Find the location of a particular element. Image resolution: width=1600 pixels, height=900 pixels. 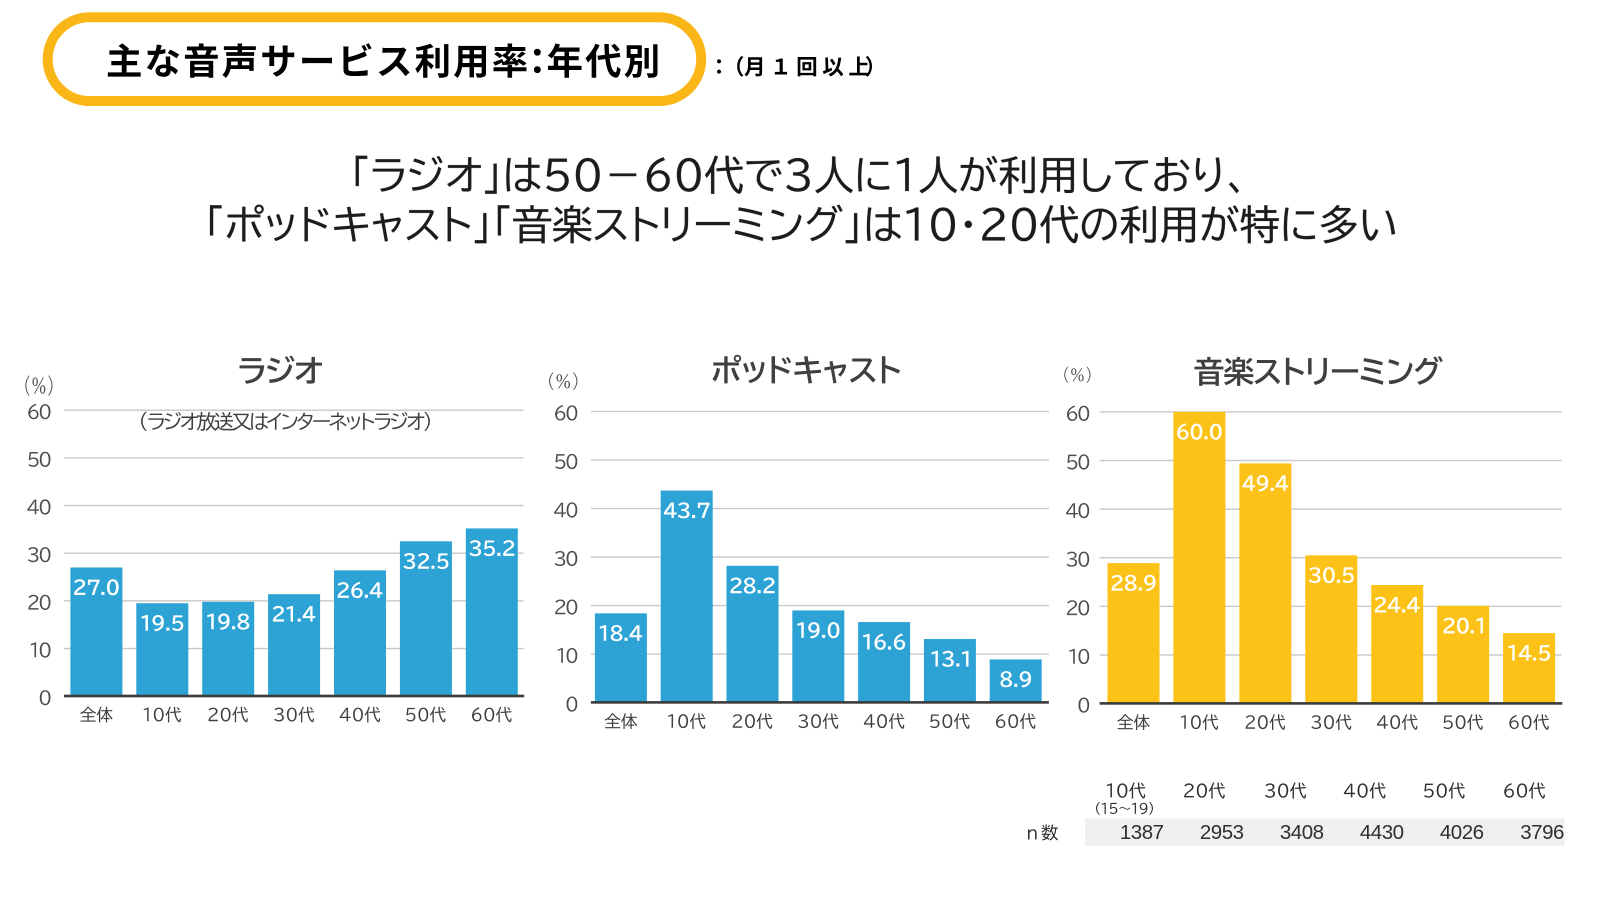

svg-text: 4026 is located at coordinates (1462, 832).